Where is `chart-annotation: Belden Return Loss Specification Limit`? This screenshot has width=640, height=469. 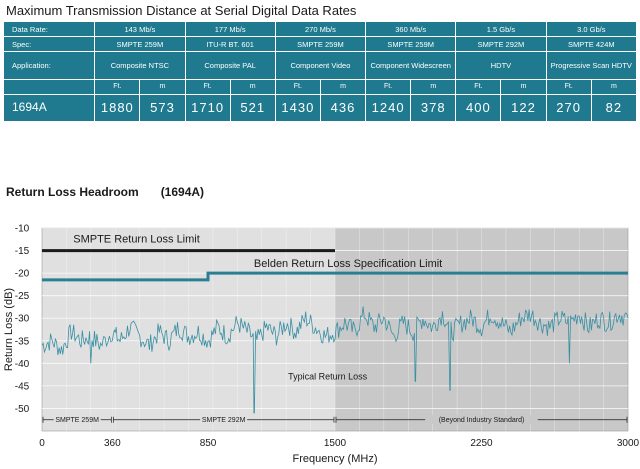 chart-annotation: Belden Return Loss Specification Limit is located at coordinates (348, 264).